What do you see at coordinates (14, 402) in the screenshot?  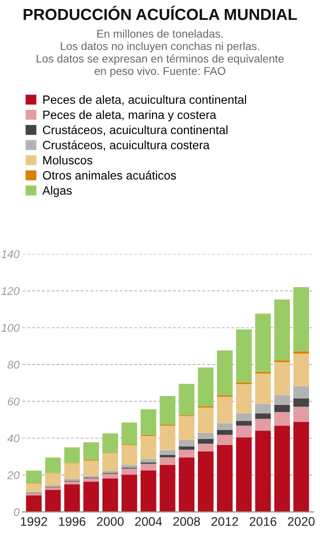 I see `y-tick-label: 60` at bounding box center [14, 402].